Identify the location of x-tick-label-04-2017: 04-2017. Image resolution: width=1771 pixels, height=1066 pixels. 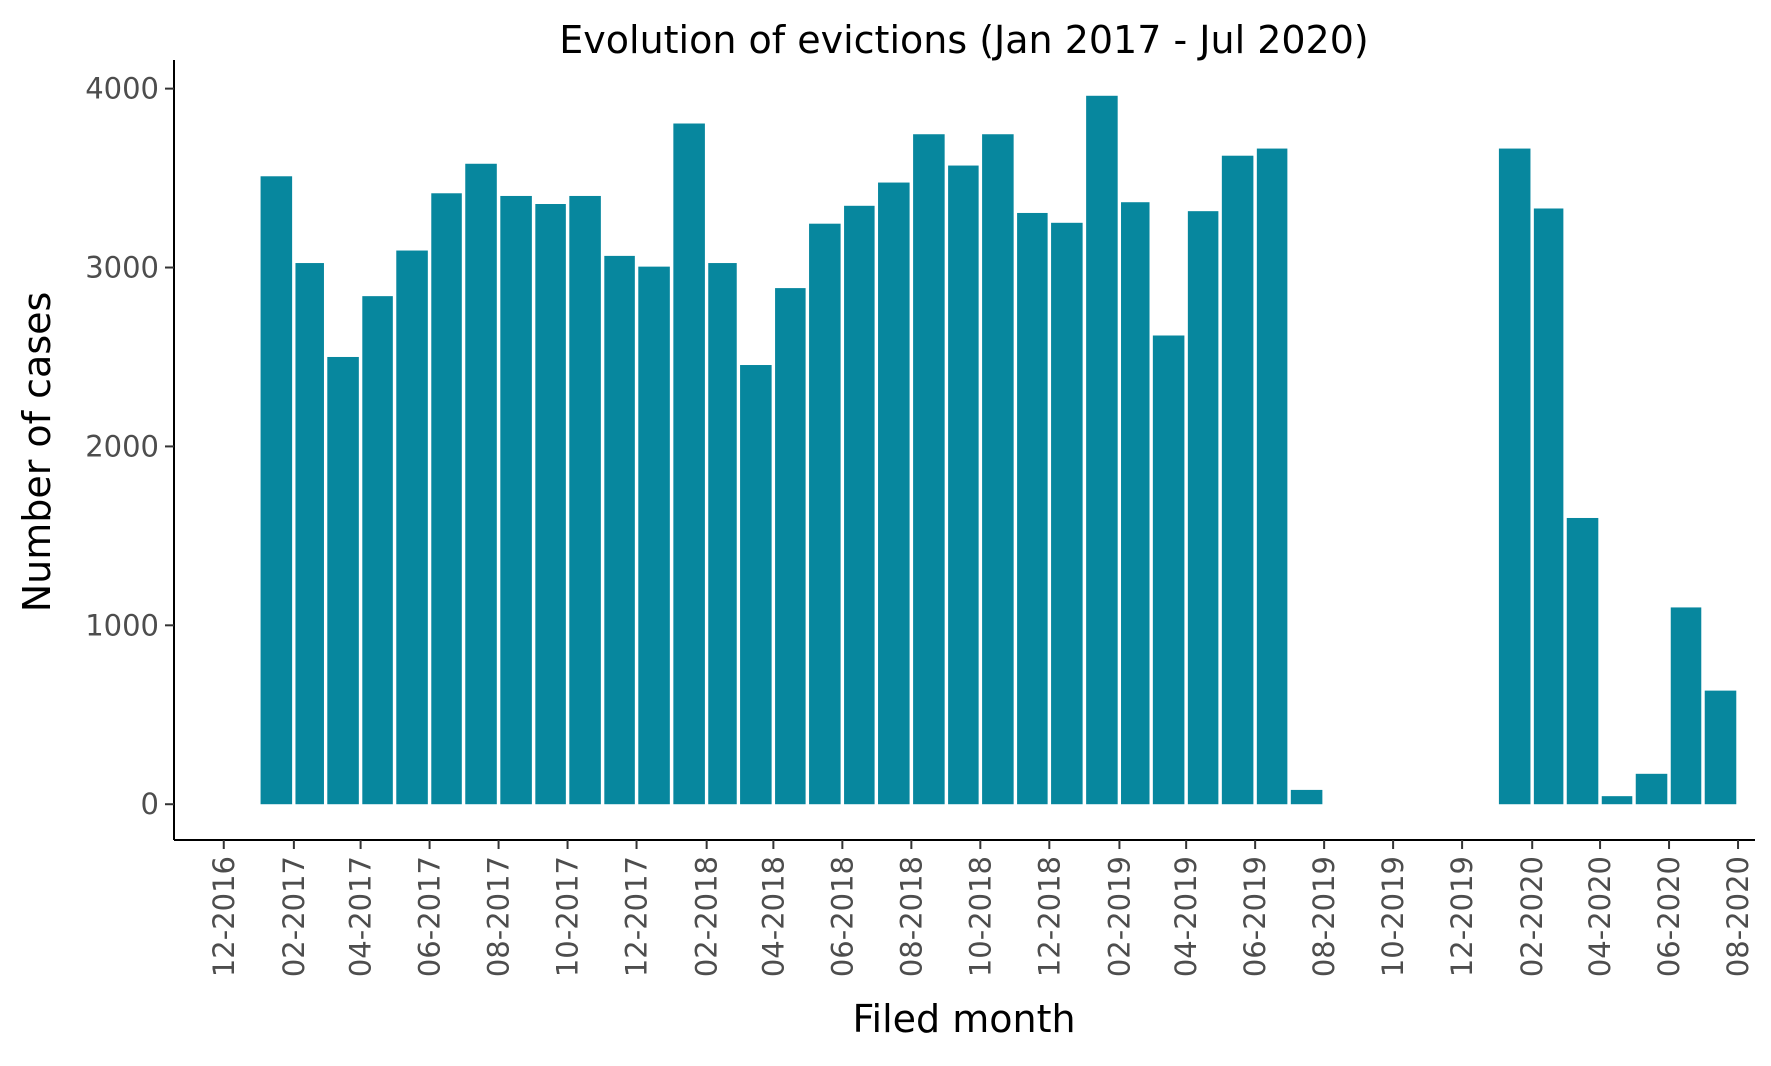
(361, 916).